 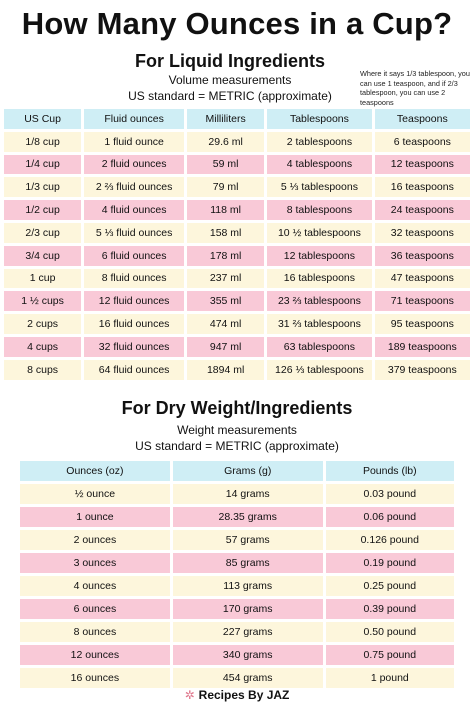 I want to click on table-cell: 12 teaspoons, so click(x=422, y=164).